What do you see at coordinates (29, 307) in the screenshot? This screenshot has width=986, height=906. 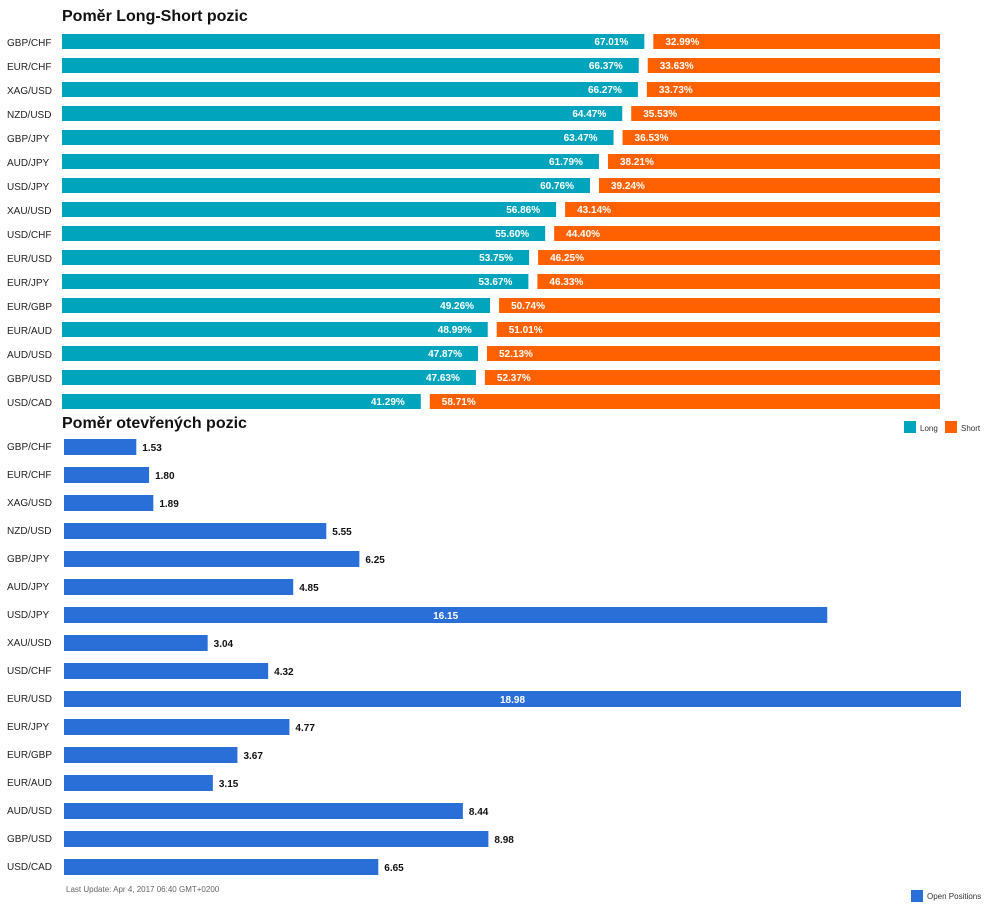 I see `category-label-ls: EUR/GBP` at bounding box center [29, 307].